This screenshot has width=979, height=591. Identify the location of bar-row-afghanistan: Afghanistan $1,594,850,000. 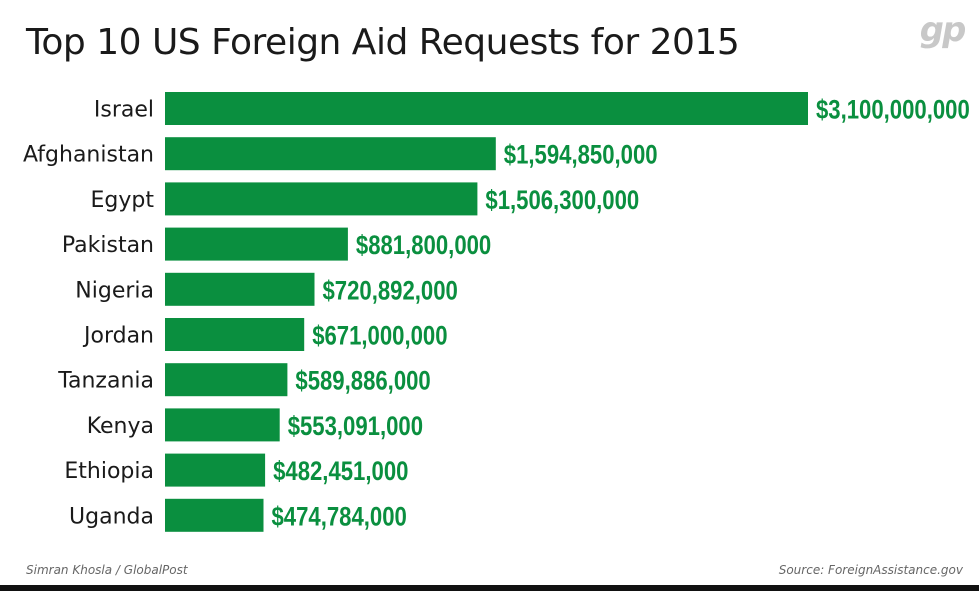
(340, 153).